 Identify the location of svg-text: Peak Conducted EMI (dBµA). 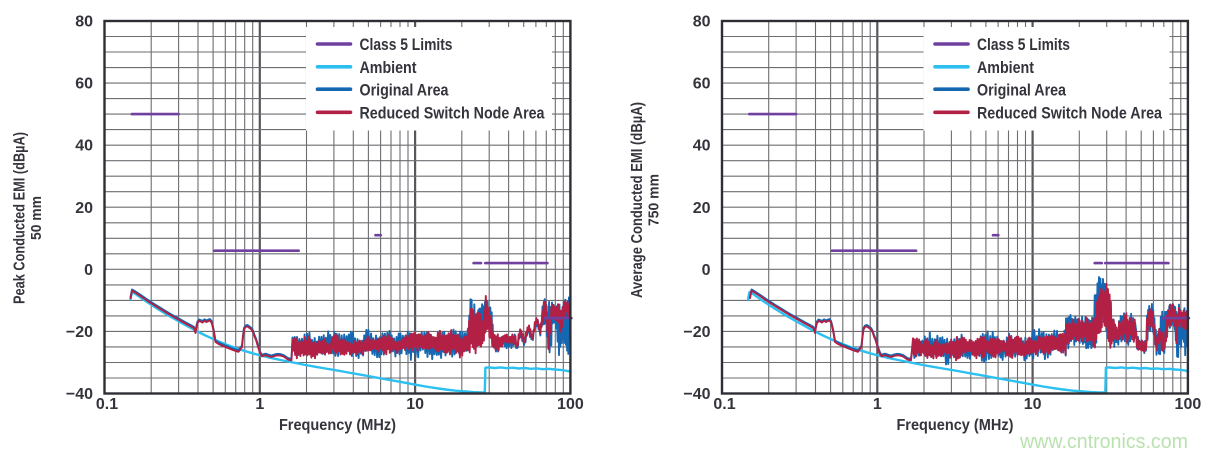
(20, 218).